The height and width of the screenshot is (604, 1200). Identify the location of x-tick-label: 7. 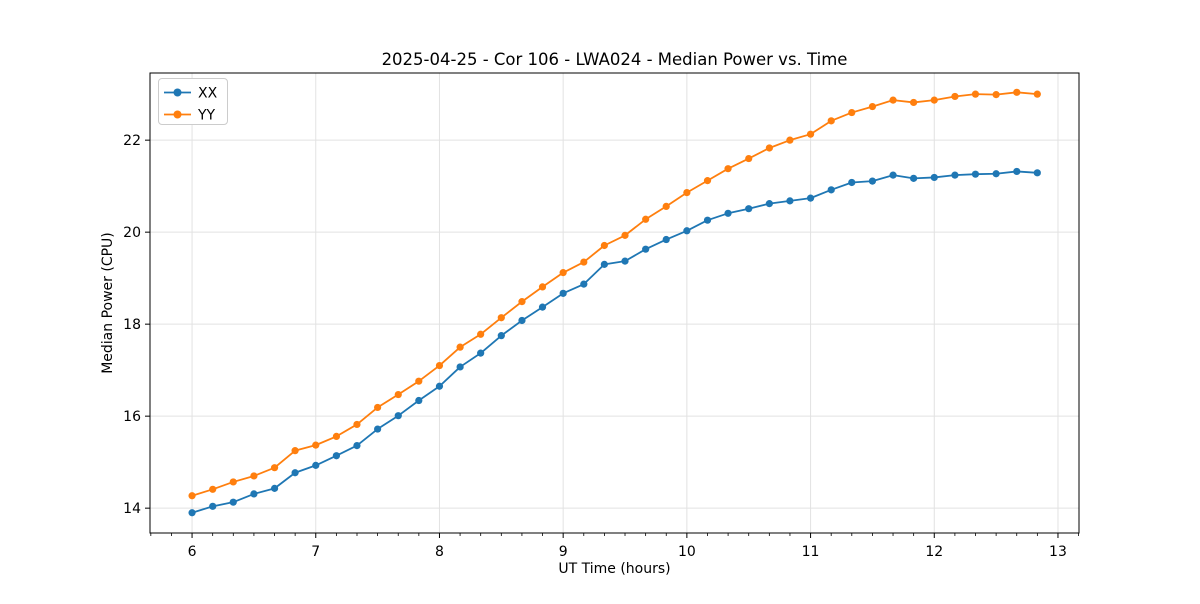
(315, 552).